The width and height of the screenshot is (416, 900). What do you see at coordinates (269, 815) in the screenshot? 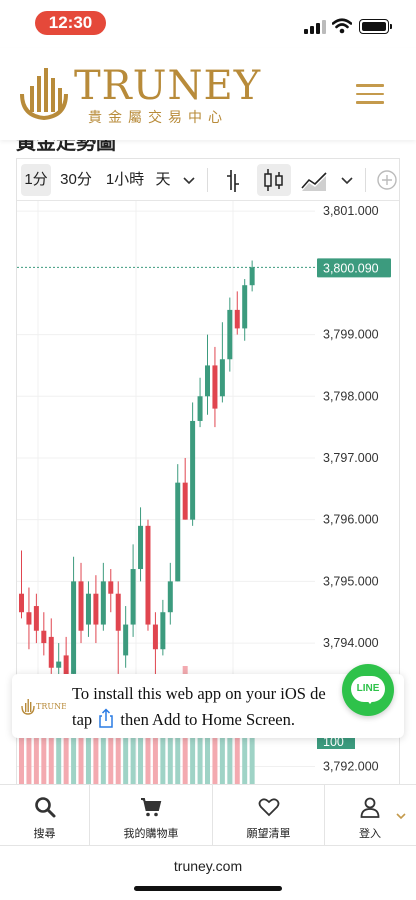
I see `nav-wishlist: 願望清單` at bounding box center [269, 815].